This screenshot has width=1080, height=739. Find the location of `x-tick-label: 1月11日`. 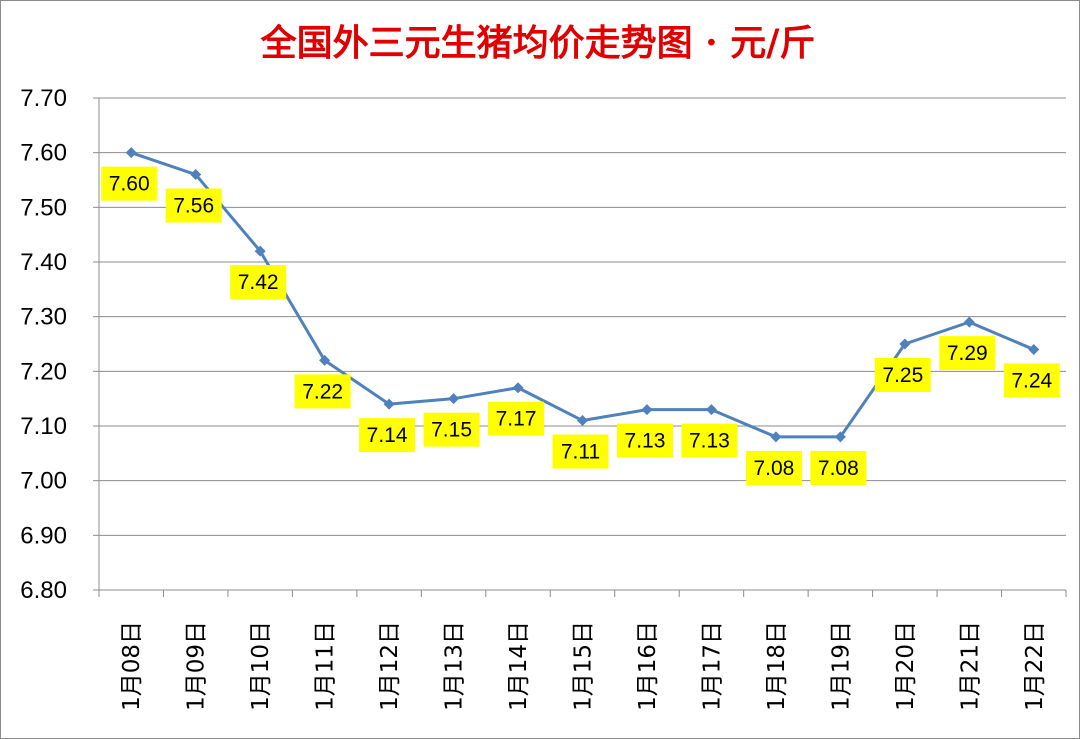

x-tick-label: 1月11日 is located at coordinates (326, 666).